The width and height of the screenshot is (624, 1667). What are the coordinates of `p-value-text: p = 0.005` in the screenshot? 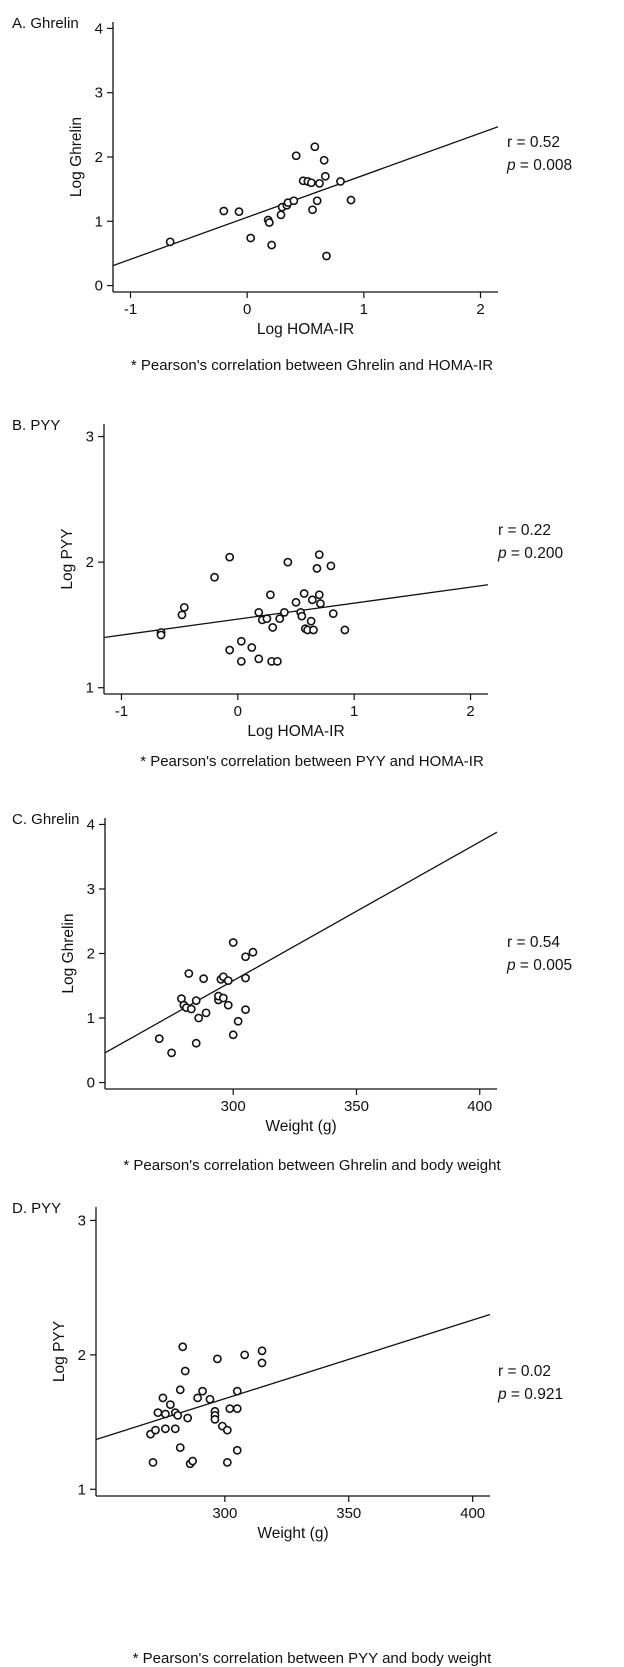 It's located at (539, 965).